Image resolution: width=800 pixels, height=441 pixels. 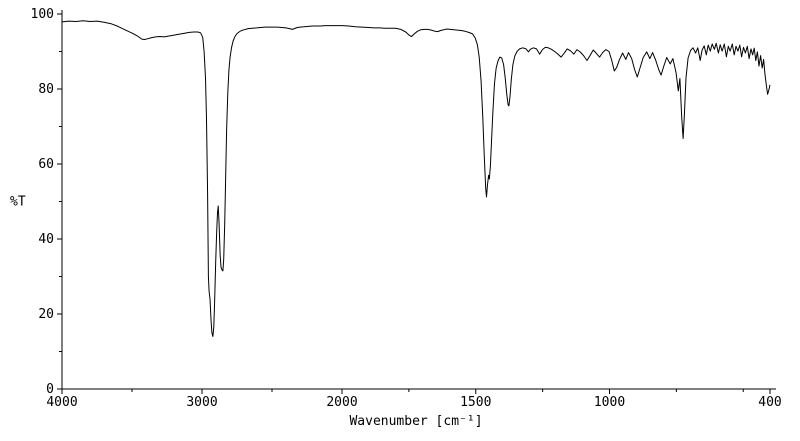 What do you see at coordinates (46, 239) in the screenshot?
I see `y-tick-label: 40` at bounding box center [46, 239].